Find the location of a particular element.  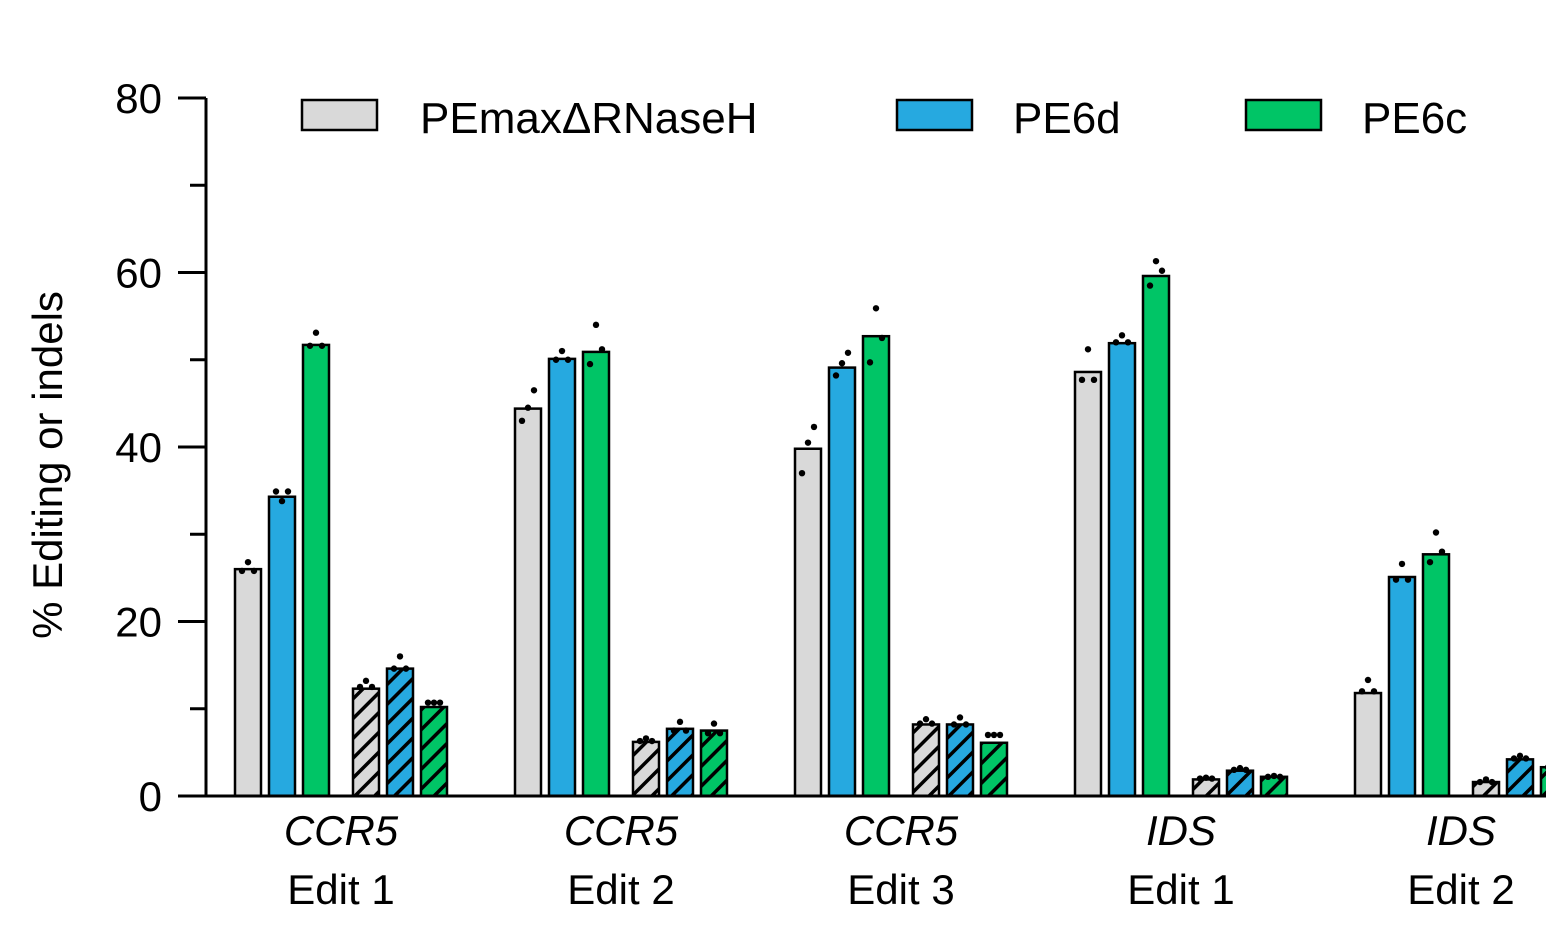

category-edit-label: Edit 3 is located at coordinates (900, 889).